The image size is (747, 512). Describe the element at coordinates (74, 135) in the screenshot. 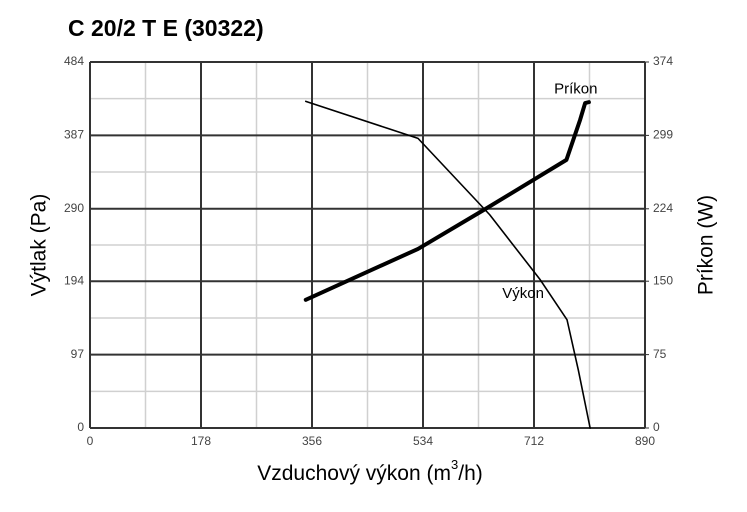

I see `y-tick-label: 387` at that location.